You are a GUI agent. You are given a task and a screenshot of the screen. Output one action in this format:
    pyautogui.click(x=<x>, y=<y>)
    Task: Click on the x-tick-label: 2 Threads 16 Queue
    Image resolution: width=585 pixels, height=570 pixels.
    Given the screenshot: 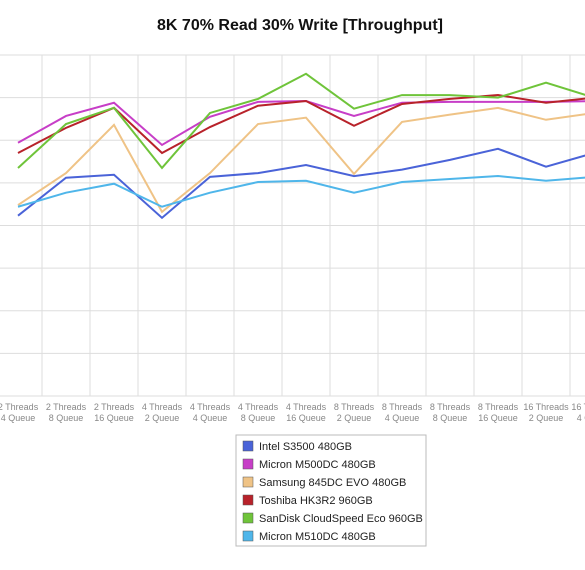 What is the action you would take?
    pyautogui.click(x=114, y=412)
    